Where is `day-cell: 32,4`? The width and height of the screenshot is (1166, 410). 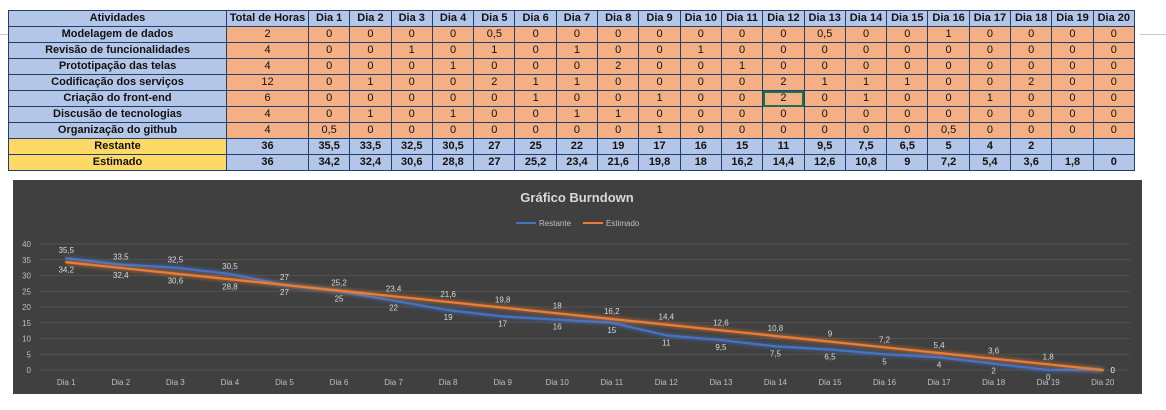
day-cell: 32,4 is located at coordinates (370, 162).